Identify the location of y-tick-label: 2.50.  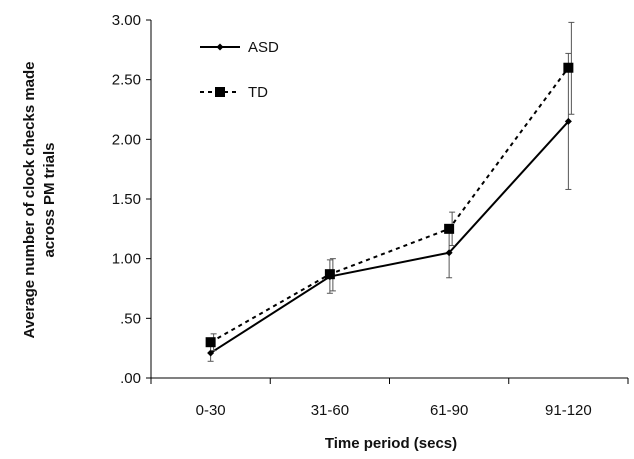
(126, 80).